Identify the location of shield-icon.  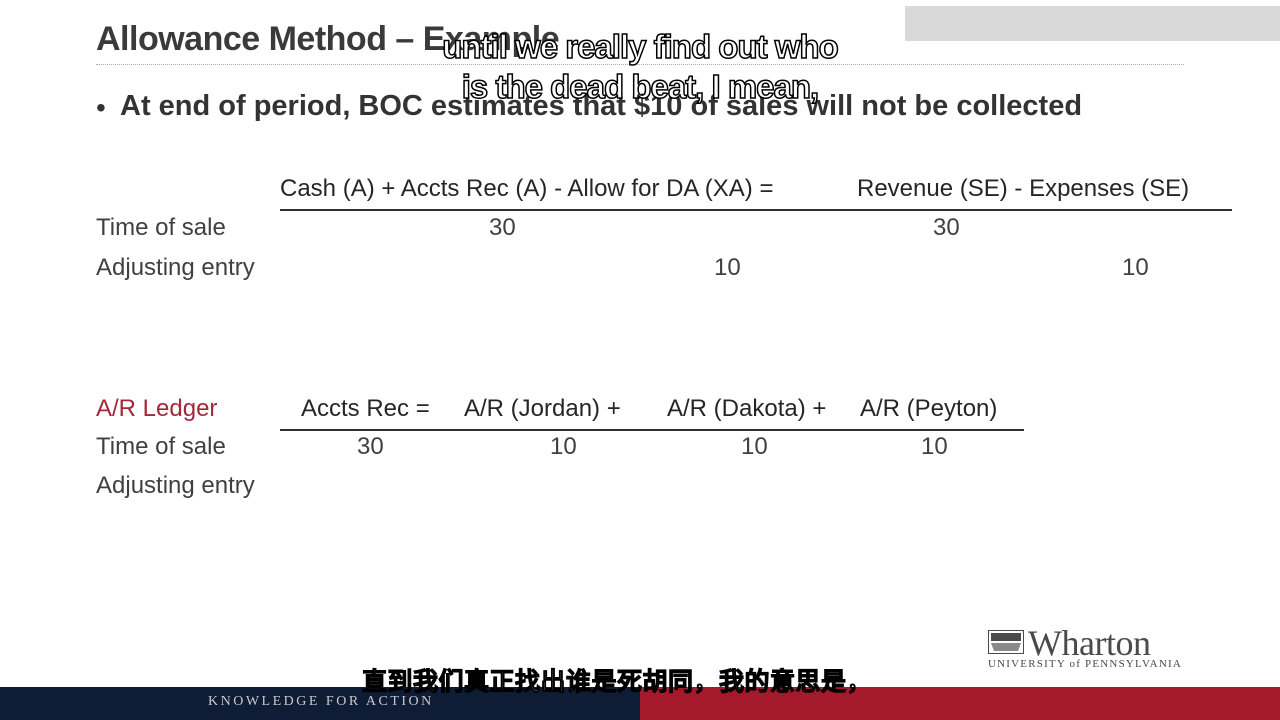
(1006, 642).